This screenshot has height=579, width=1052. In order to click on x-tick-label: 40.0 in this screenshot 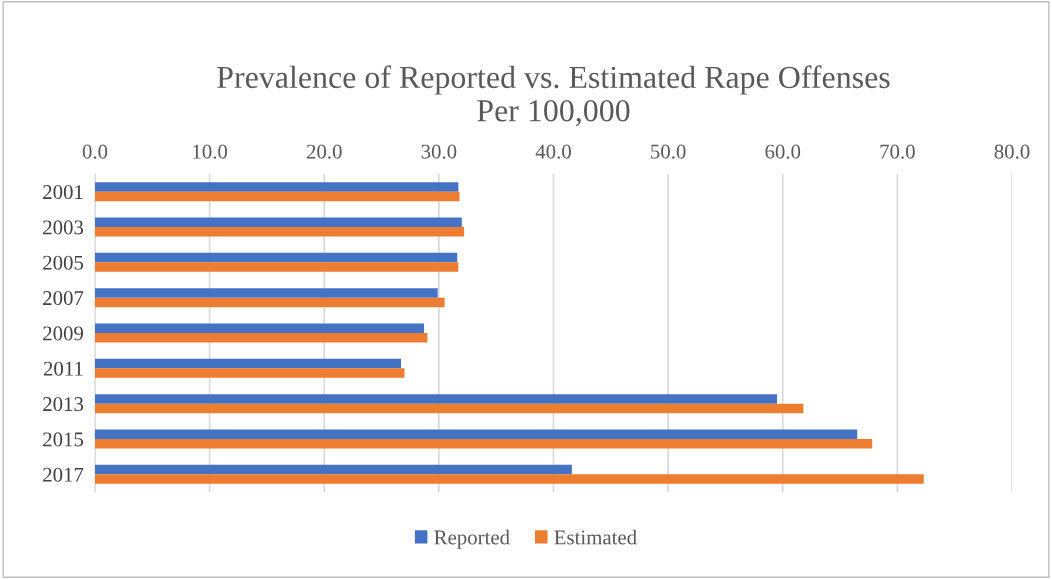, I will do `click(553, 151)`.